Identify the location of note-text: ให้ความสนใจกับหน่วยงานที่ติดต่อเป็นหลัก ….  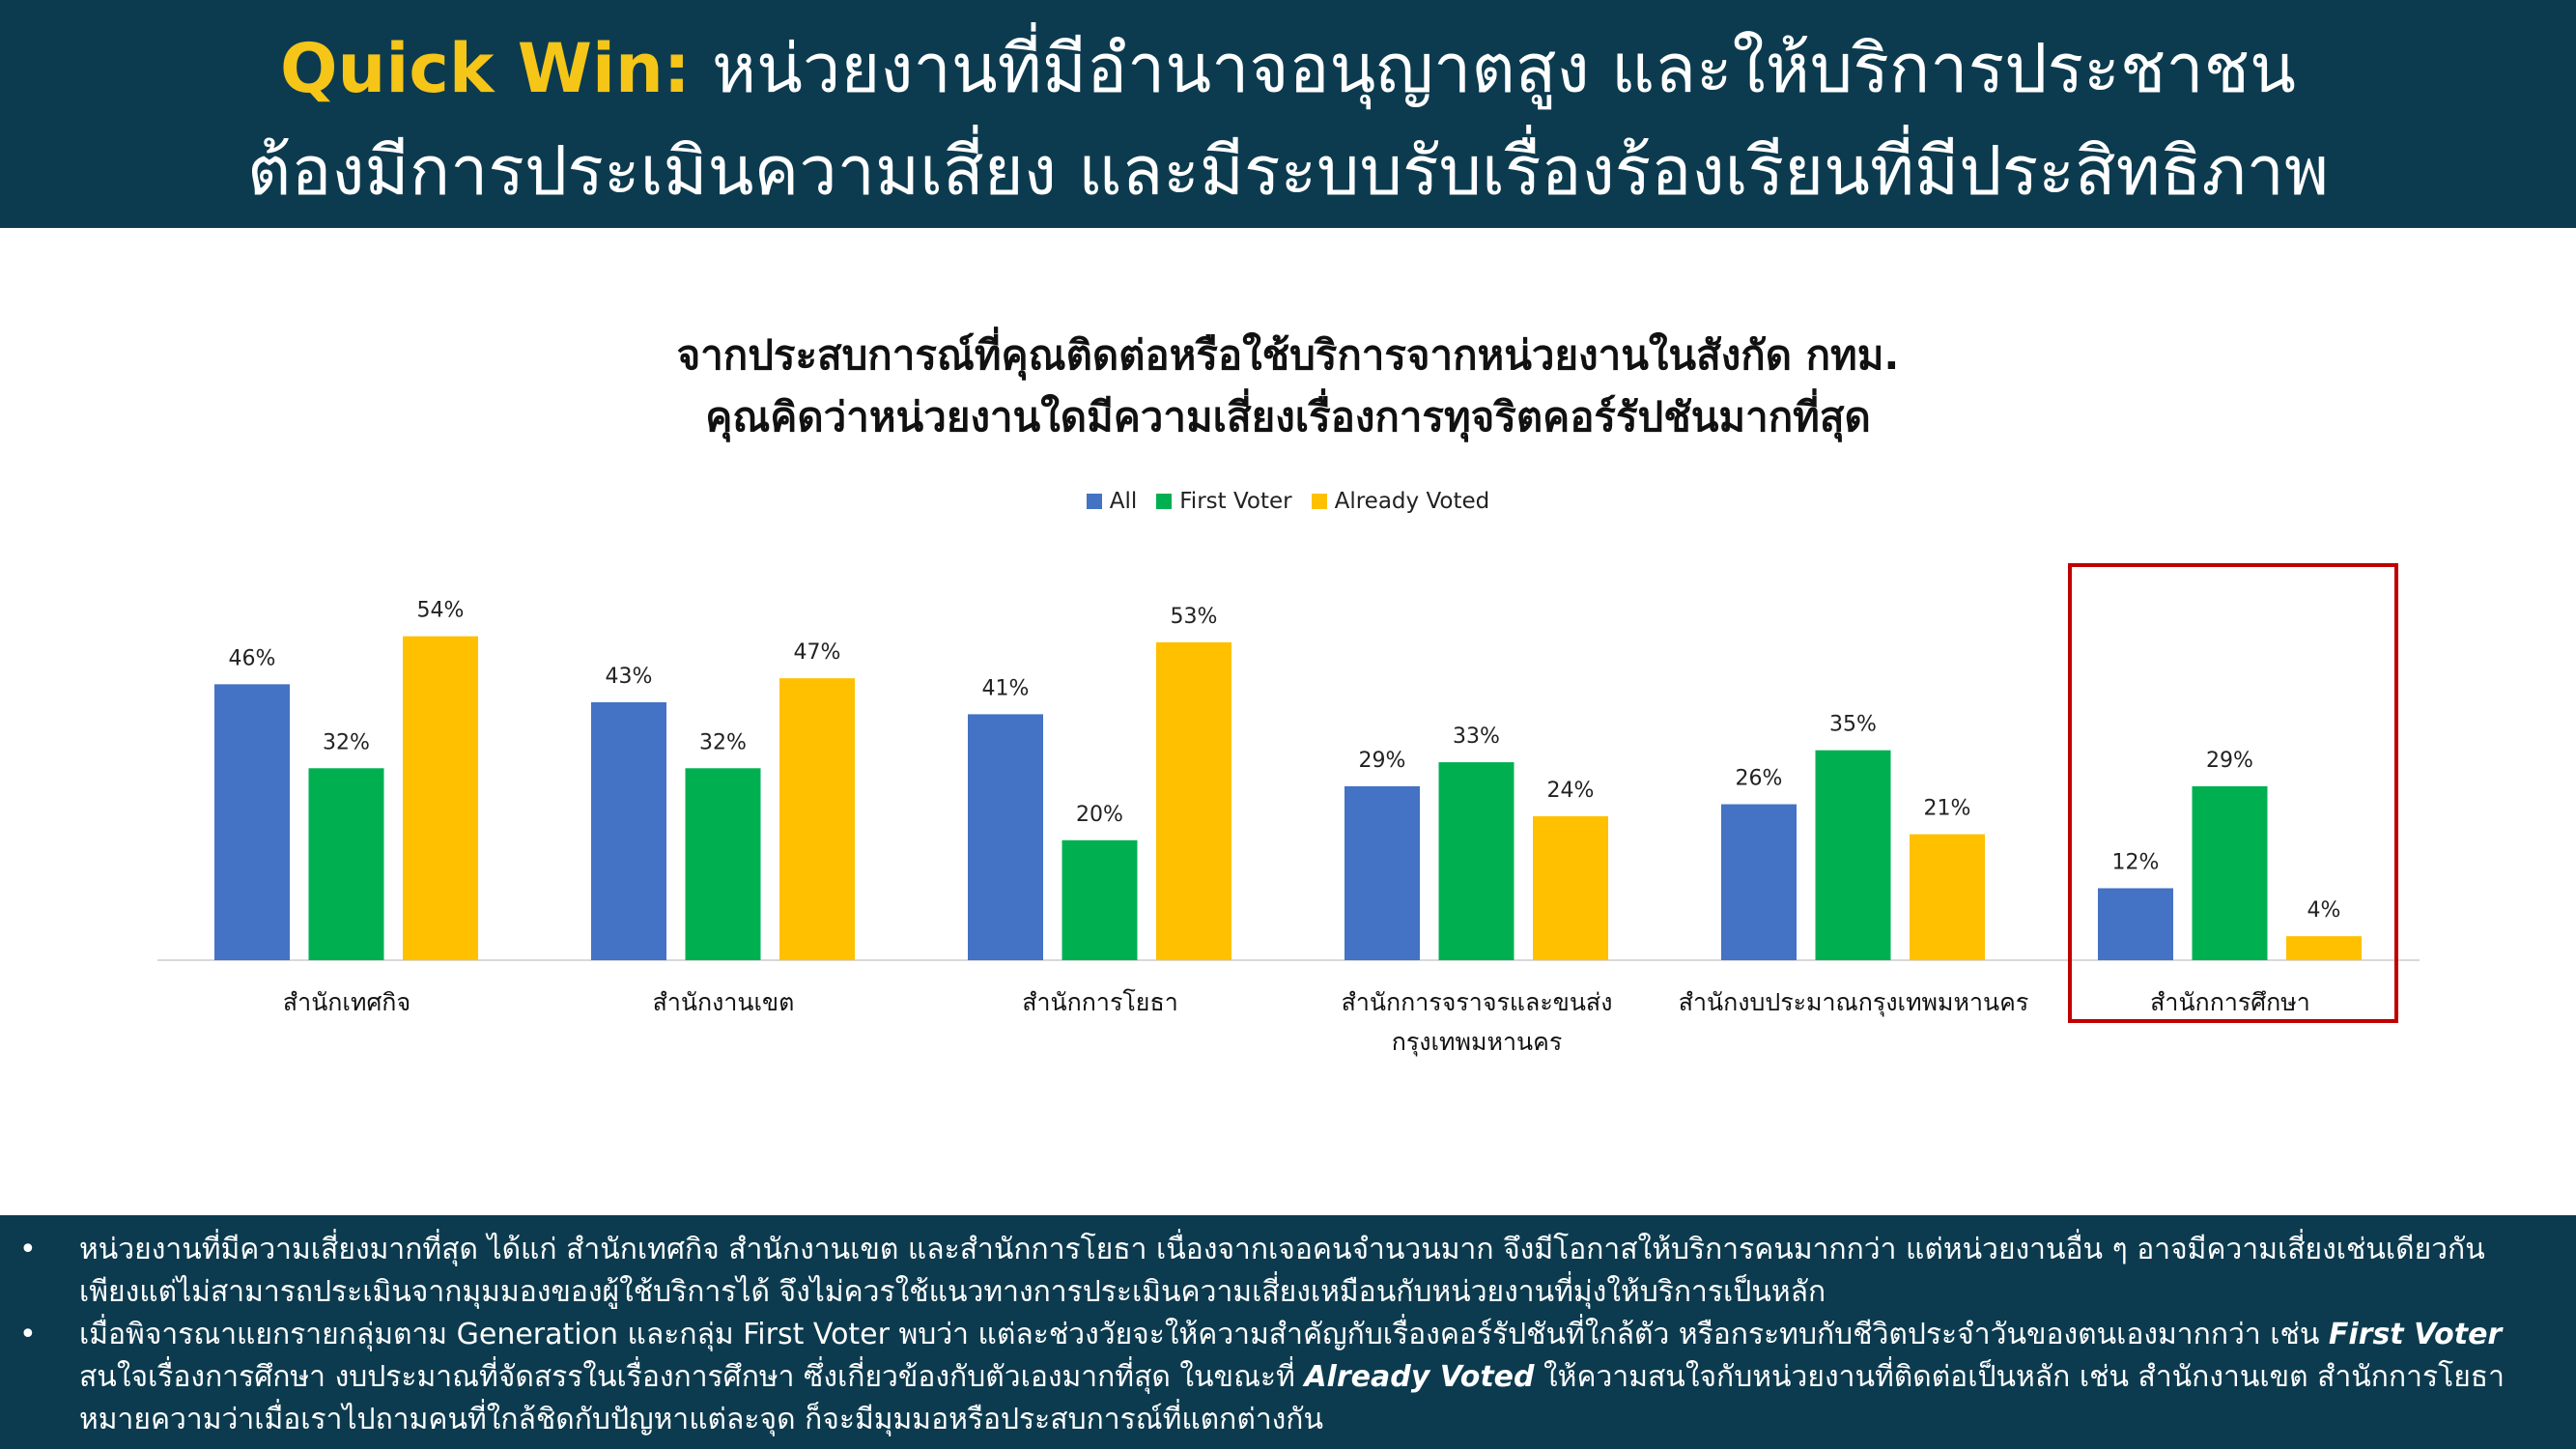
(1292, 1398).